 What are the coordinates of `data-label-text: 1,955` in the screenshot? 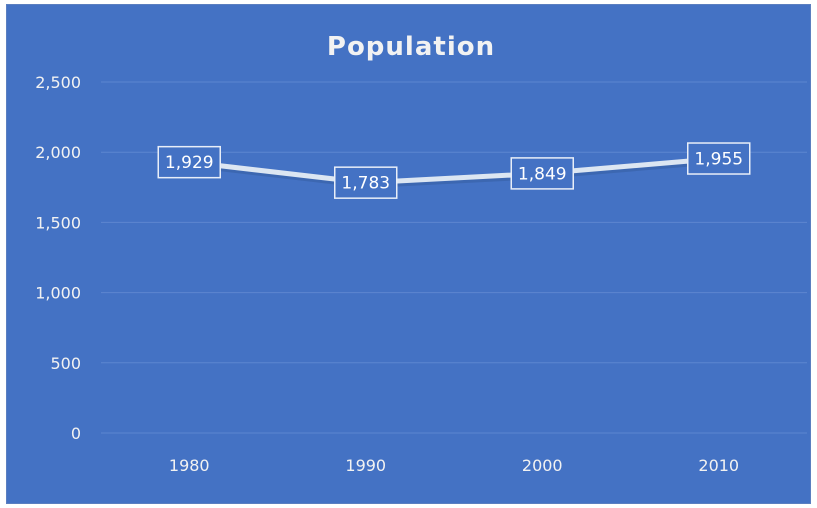 It's located at (718, 160).